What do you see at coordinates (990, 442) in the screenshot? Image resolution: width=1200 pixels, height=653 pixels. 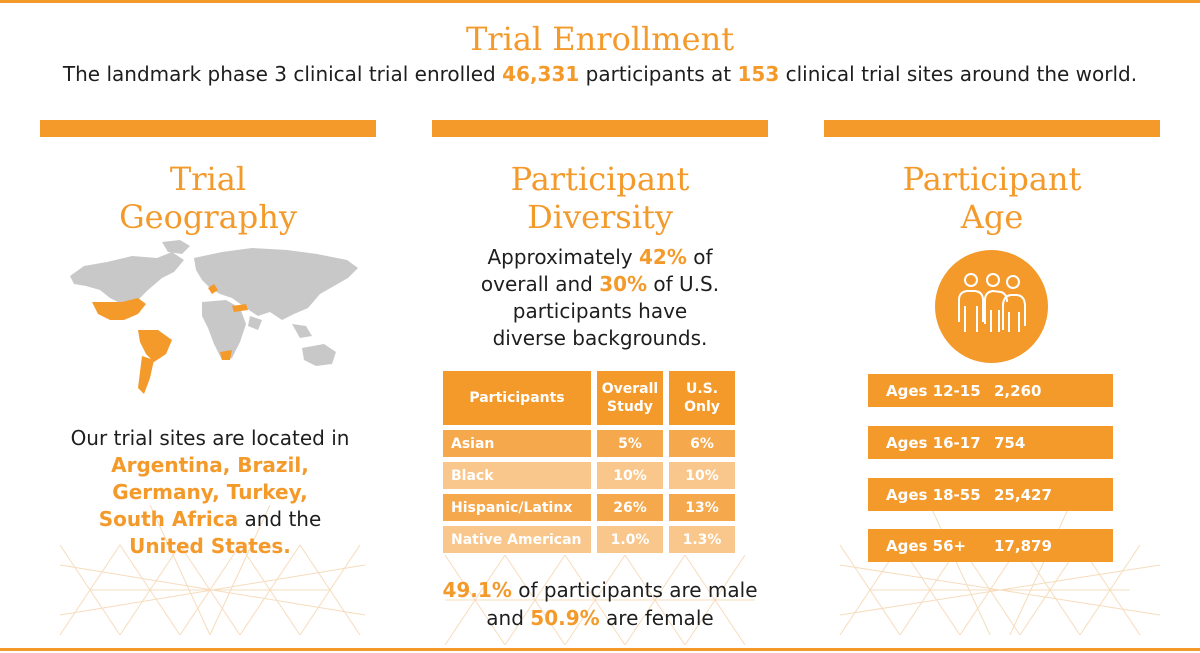 I see `age-row: Ages 16-17 754` at bounding box center [990, 442].